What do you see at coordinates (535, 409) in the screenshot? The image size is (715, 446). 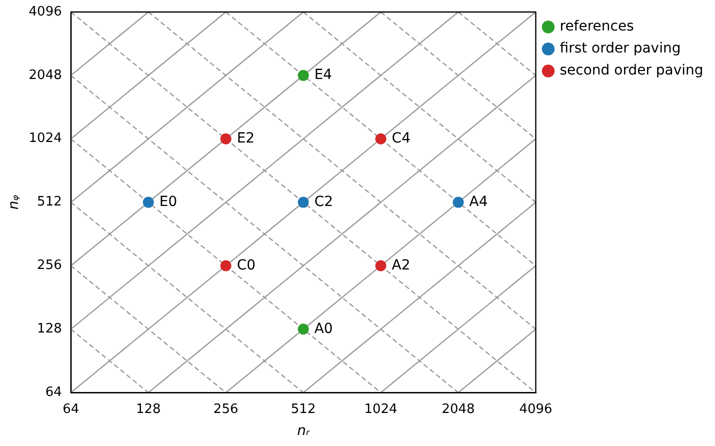 I see `x-tick-label: 4096` at bounding box center [535, 409].